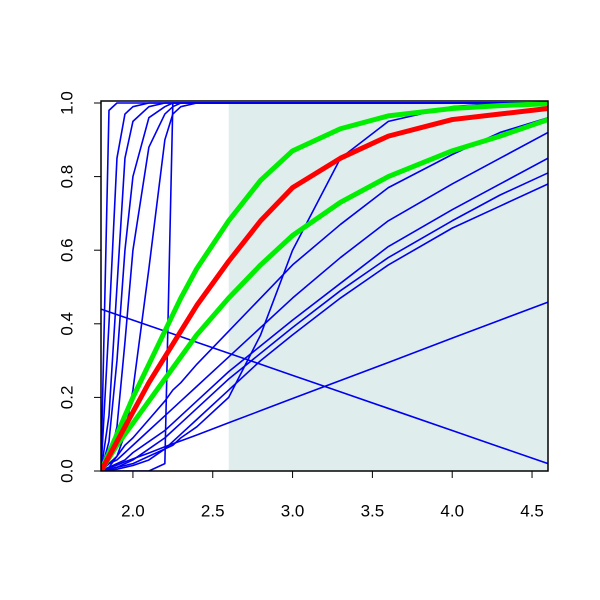 This screenshot has width=600, height=600. Describe the element at coordinates (213, 510) in the screenshot. I see `x-tick-label: 2.5` at that location.